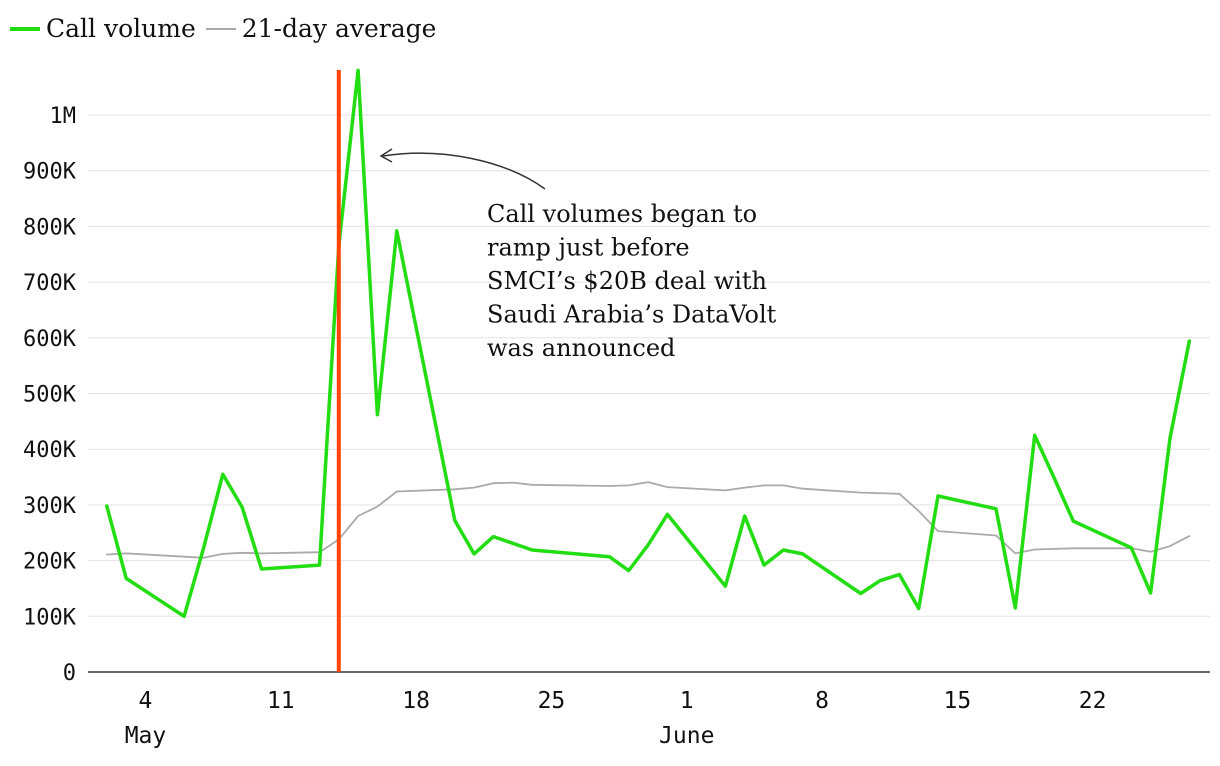  What do you see at coordinates (957, 701) in the screenshot?
I see `x-tick-label: 15` at bounding box center [957, 701].